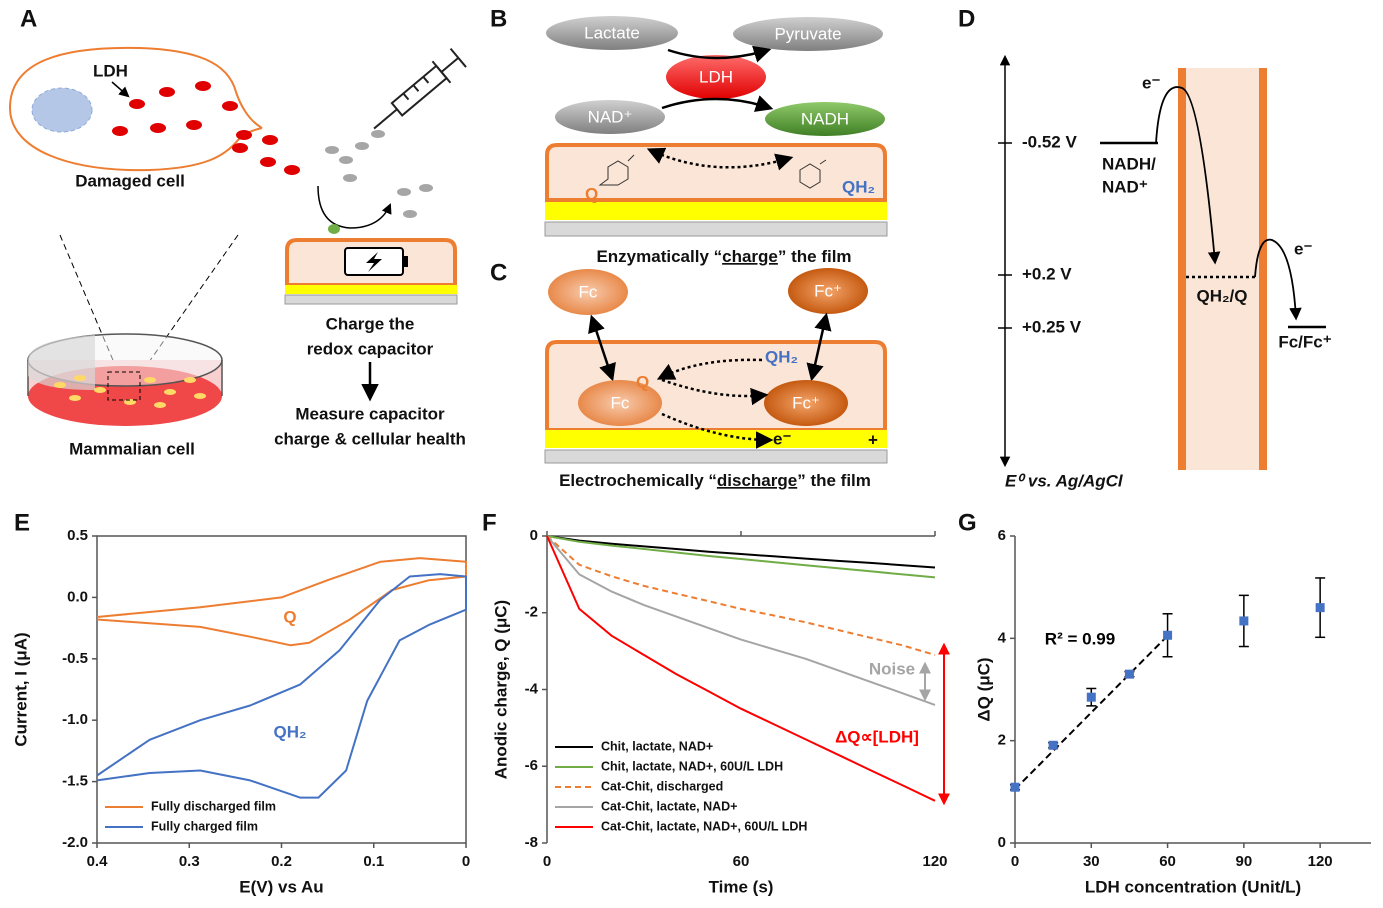 This screenshot has height=908, width=1383. I want to click on caption: charge & cellular health, so click(370, 438).